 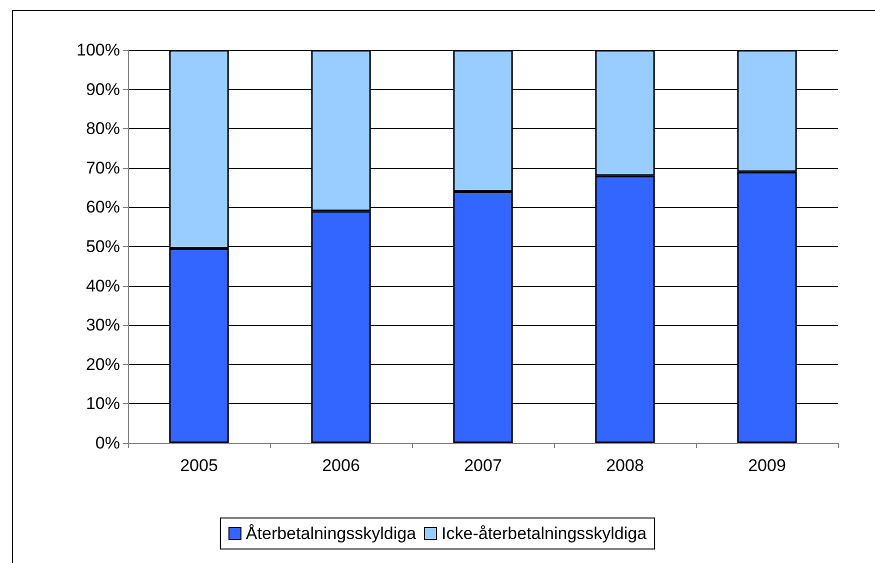 I want to click on y-tick-label: 0%, so click(x=107, y=443).